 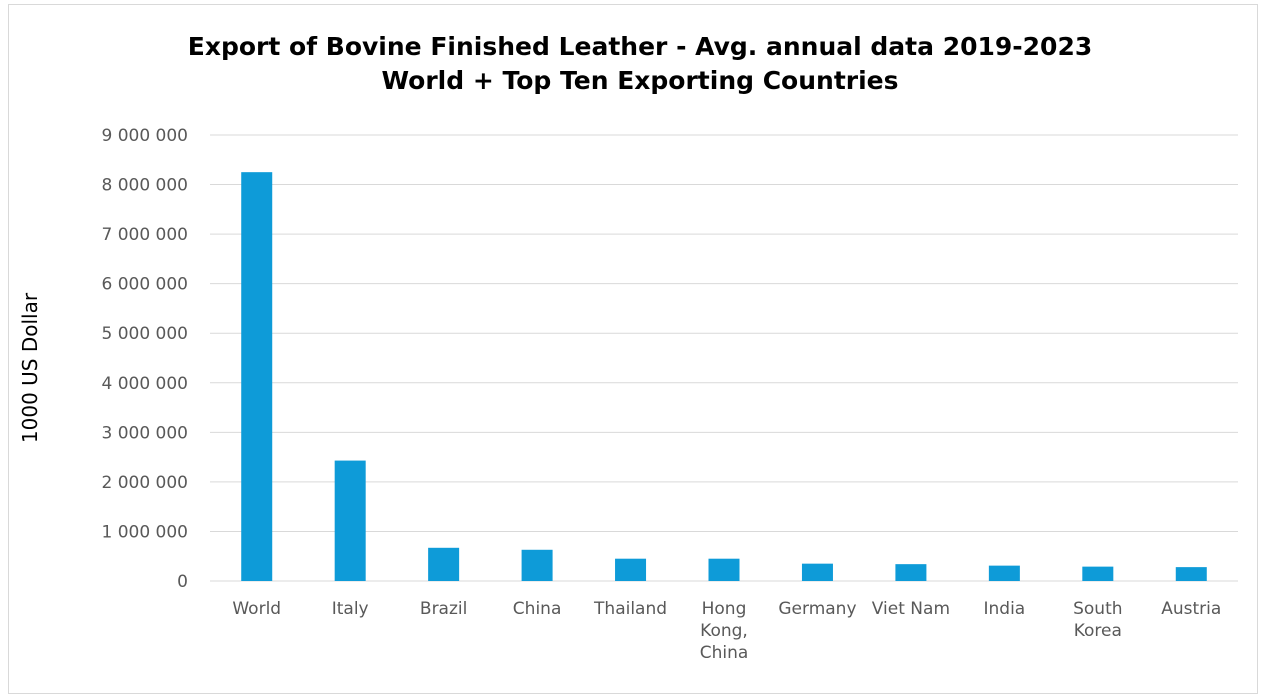 I want to click on bar-brazil, so click(x=444, y=564).